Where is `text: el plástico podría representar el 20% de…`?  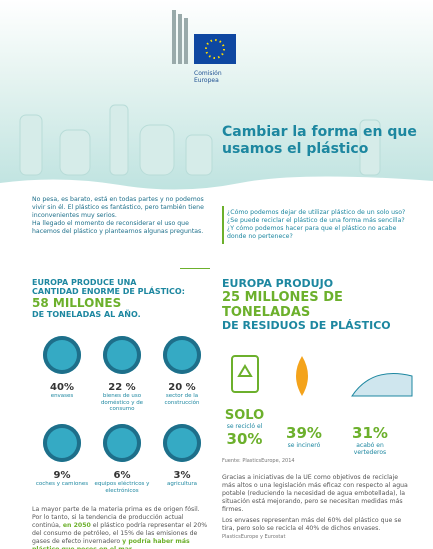
text: el plástico podría representar el 20% de… is located at coordinates (120, 533).